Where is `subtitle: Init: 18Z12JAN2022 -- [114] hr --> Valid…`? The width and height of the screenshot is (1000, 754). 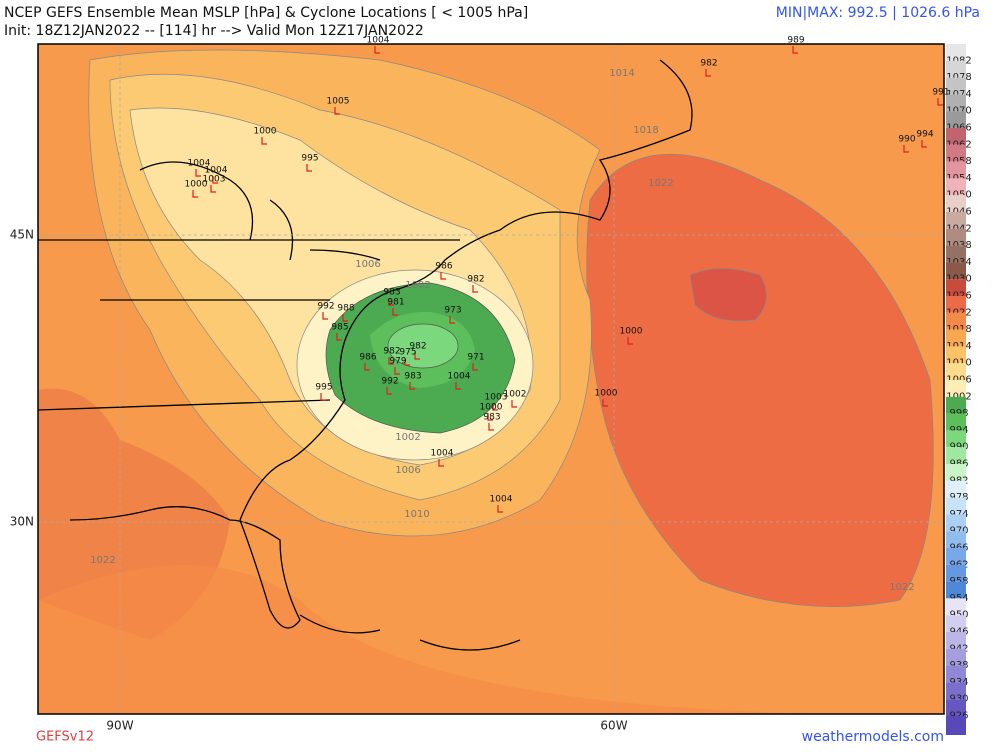 subtitle: Init: 18Z12JAN2022 -- [114] hr --> Valid… is located at coordinates (214, 31).